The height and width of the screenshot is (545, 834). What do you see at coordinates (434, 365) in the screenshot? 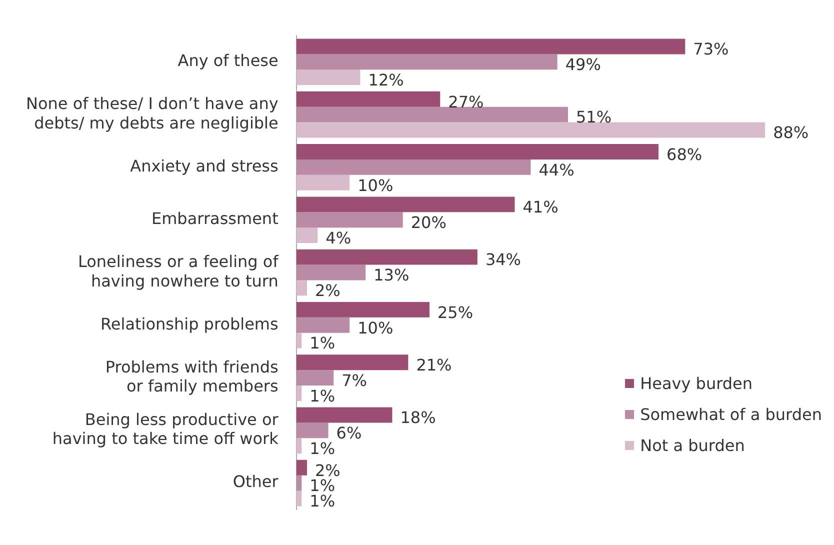
I see `data-label: 21%` at bounding box center [434, 365].